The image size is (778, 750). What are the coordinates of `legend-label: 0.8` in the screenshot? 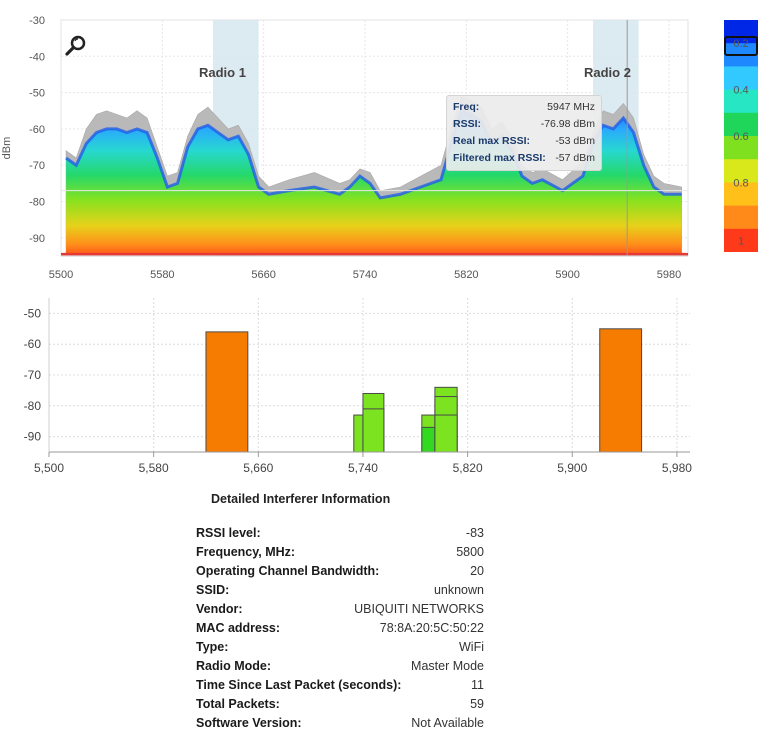 It's located at (740, 183).